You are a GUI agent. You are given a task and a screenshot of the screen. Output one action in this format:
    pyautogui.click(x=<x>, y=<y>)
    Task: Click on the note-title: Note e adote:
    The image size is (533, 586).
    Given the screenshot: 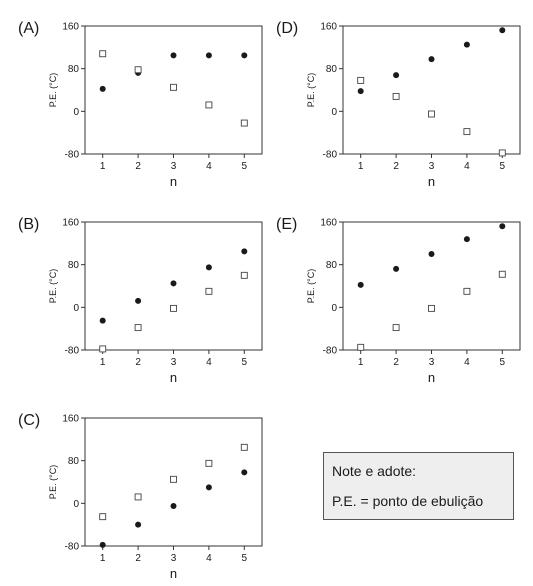 What is the action you would take?
    pyautogui.click(x=374, y=471)
    